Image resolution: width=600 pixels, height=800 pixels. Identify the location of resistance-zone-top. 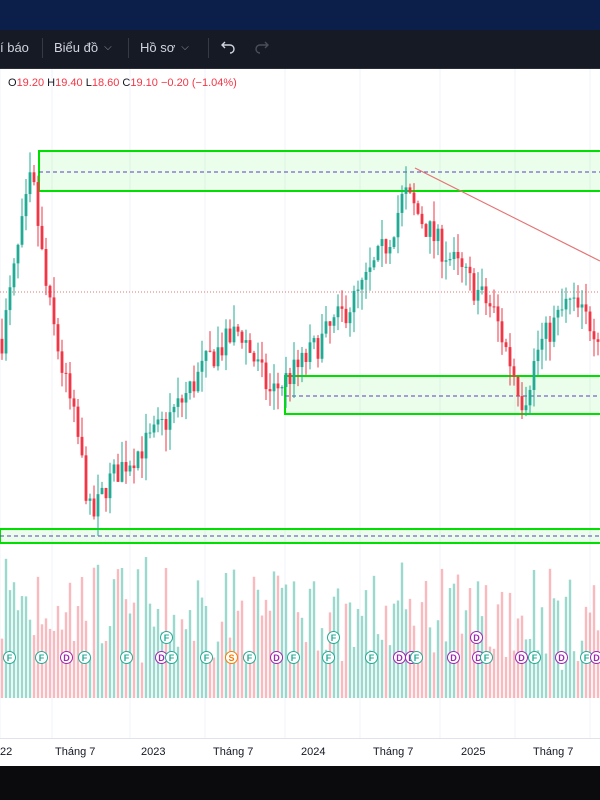
(319, 171).